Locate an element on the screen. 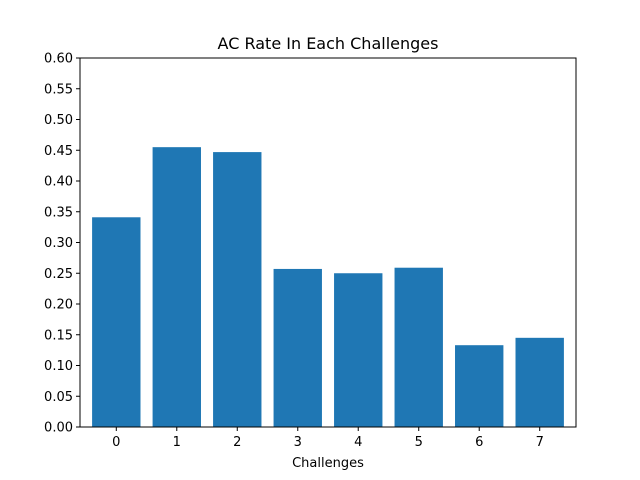 This screenshot has width=640, height=480. y-tick-label: 0.15 is located at coordinates (58, 335).